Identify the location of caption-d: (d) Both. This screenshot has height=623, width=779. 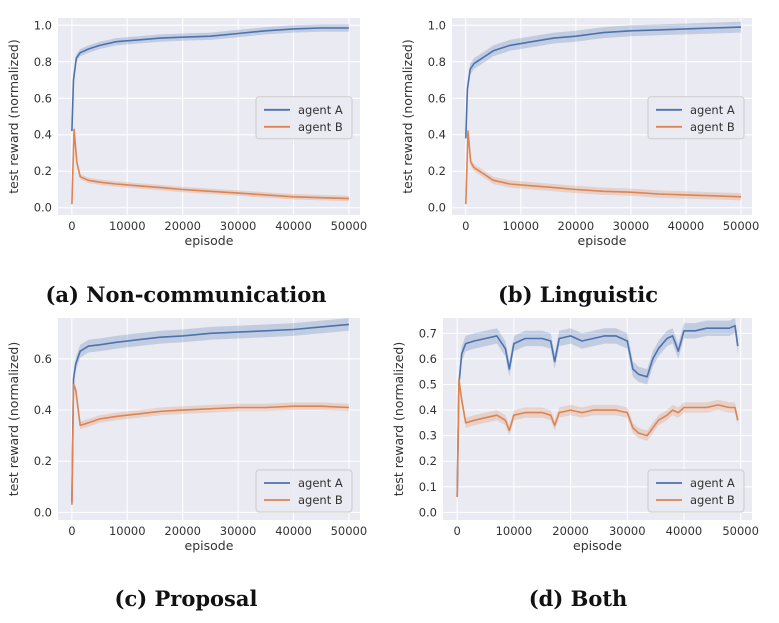
(578, 598).